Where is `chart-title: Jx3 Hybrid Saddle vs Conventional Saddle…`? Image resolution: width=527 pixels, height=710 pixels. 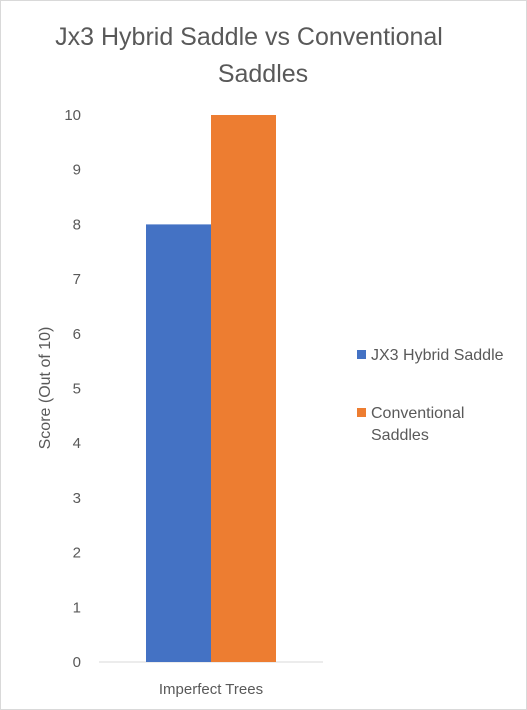
chart-title: Jx3 Hybrid Saddle vs Conventional Saddle… is located at coordinates (249, 55).